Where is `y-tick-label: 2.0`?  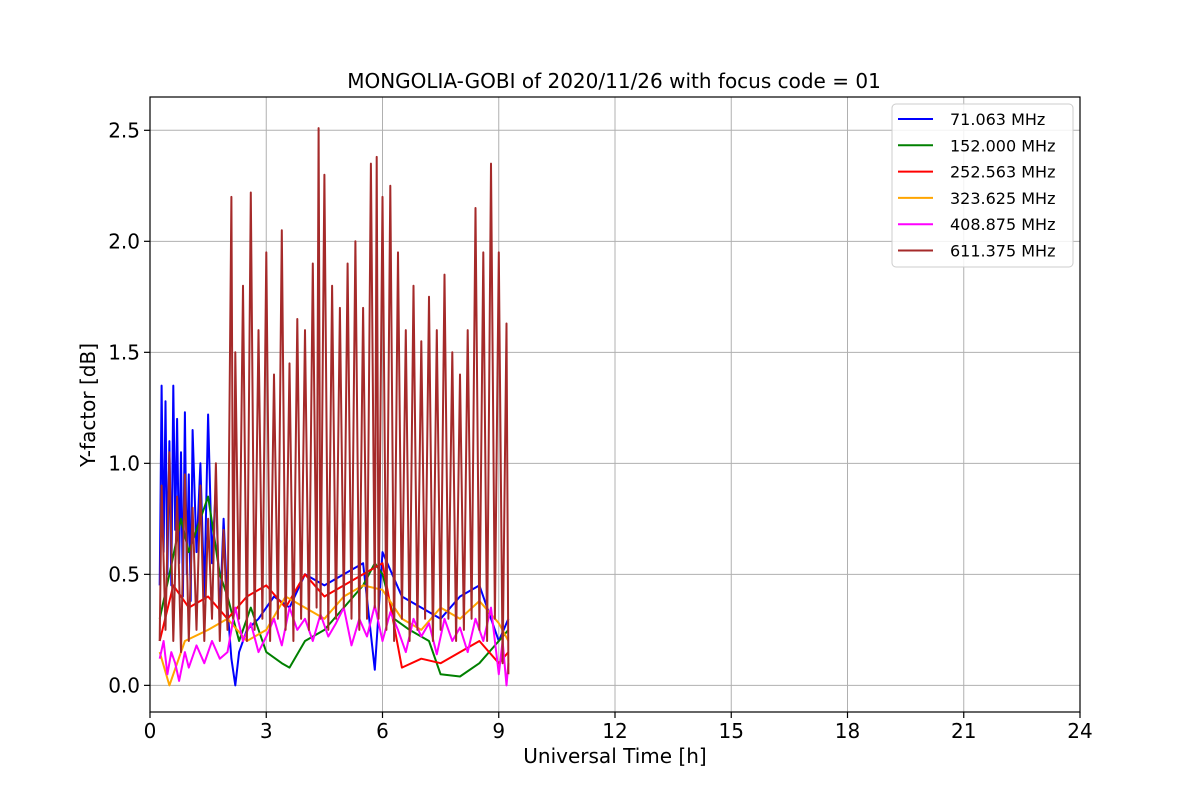 y-tick-label: 2.0 is located at coordinates (124, 241).